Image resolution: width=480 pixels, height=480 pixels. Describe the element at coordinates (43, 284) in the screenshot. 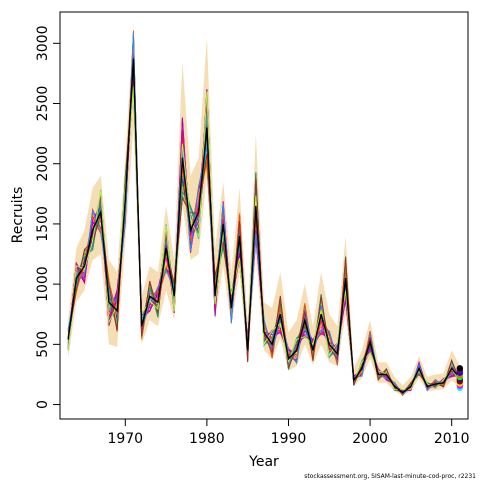

I see `y-tick-label: 1000` at that location.